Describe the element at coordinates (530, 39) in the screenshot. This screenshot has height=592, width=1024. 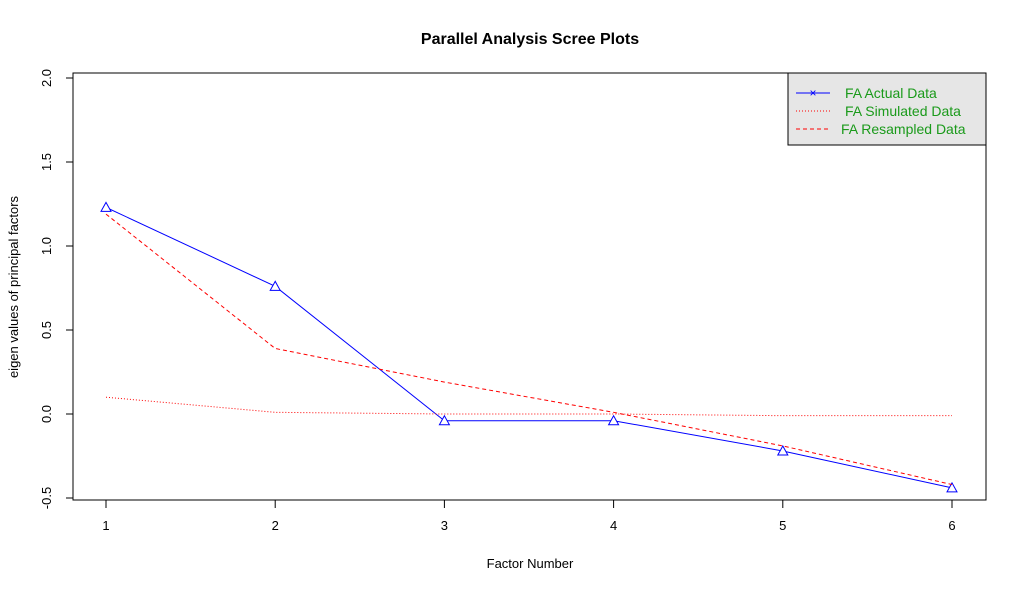
I see `chart-title: Parallel Analysis Scree Plots` at that location.